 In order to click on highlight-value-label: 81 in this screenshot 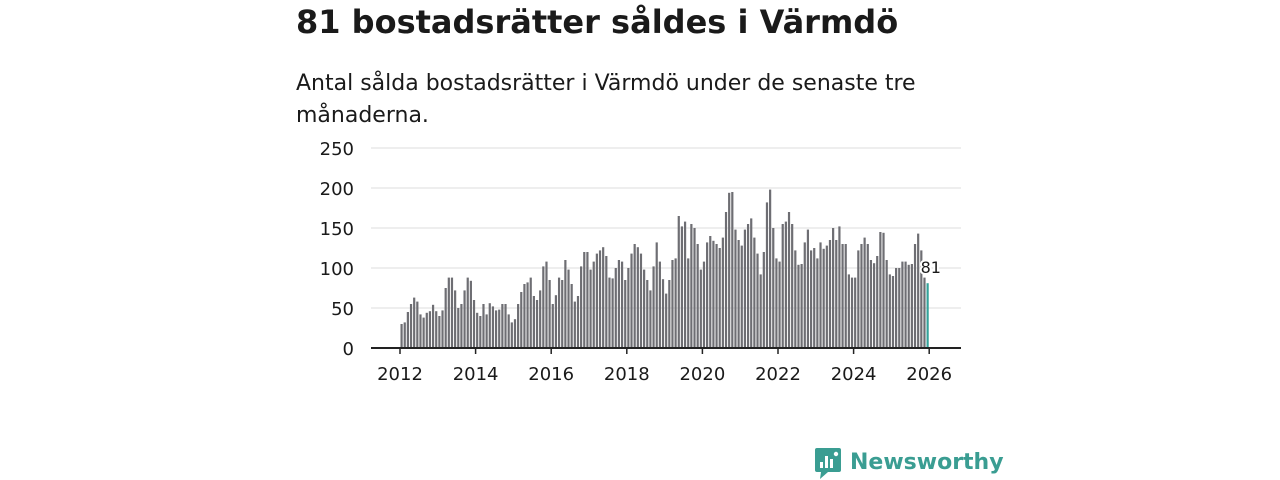, I will do `click(931, 267)`.